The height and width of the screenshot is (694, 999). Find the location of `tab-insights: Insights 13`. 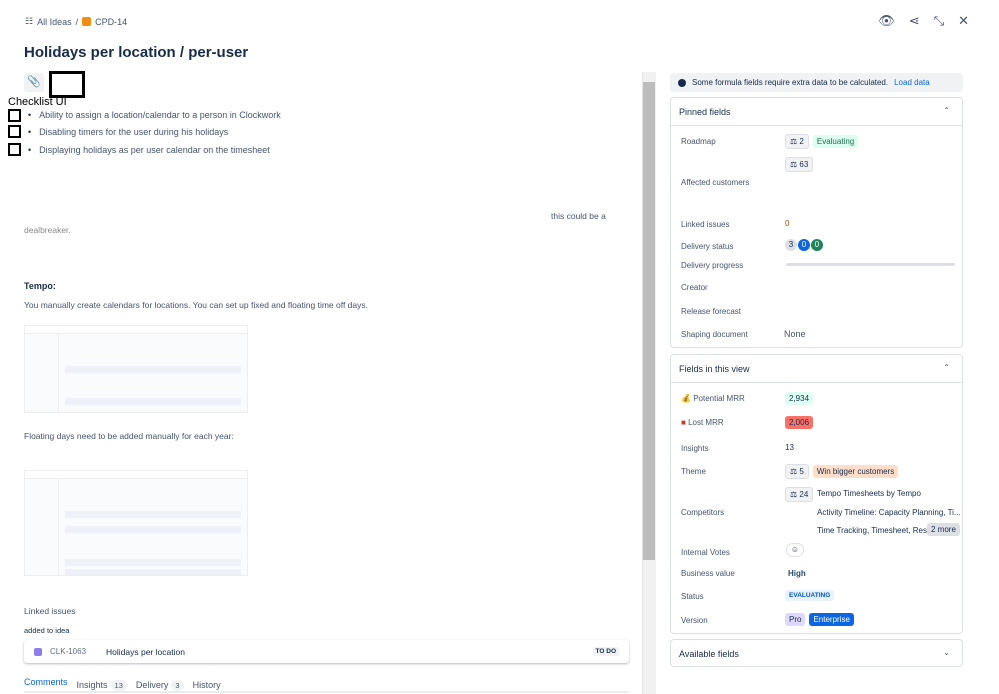

tab-insights: Insights 13 is located at coordinates (102, 685).